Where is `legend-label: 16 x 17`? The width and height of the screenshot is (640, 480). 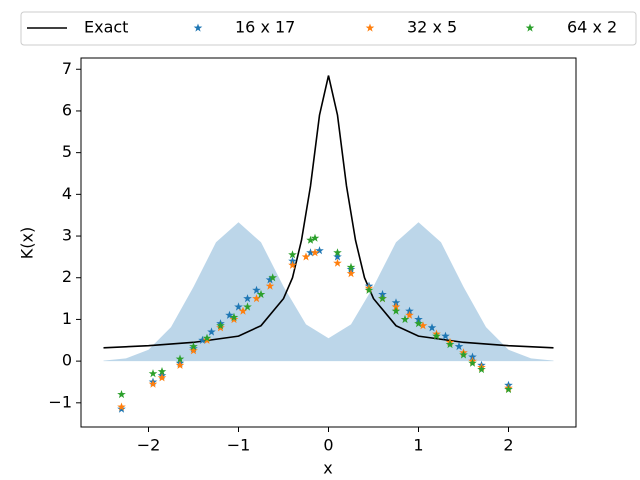 legend-label: 16 x 17 is located at coordinates (265, 27).